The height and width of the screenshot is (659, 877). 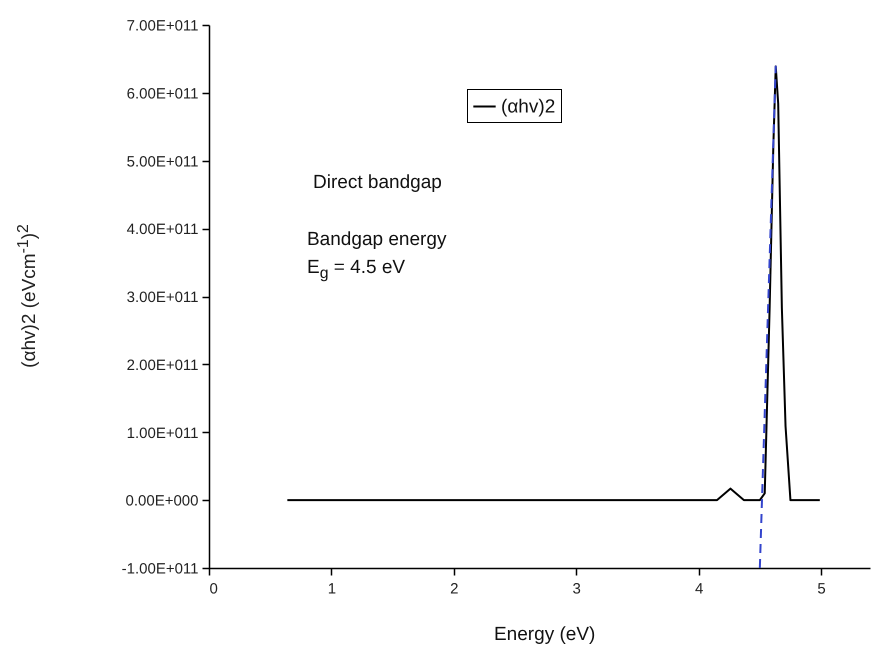 What do you see at coordinates (162, 297) in the screenshot?
I see `y-tick-label: 3.00E+011` at bounding box center [162, 297].